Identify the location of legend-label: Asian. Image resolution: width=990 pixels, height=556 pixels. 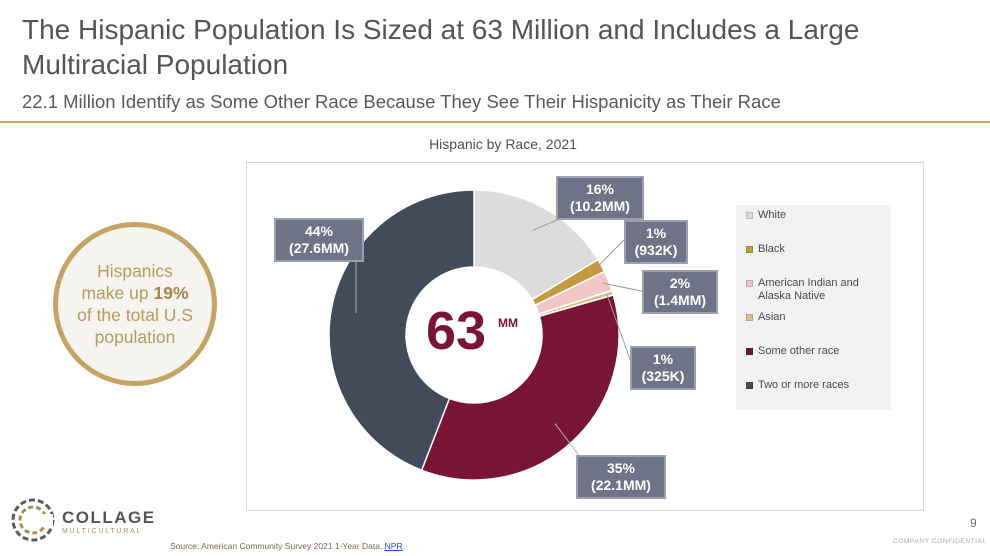
(772, 317).